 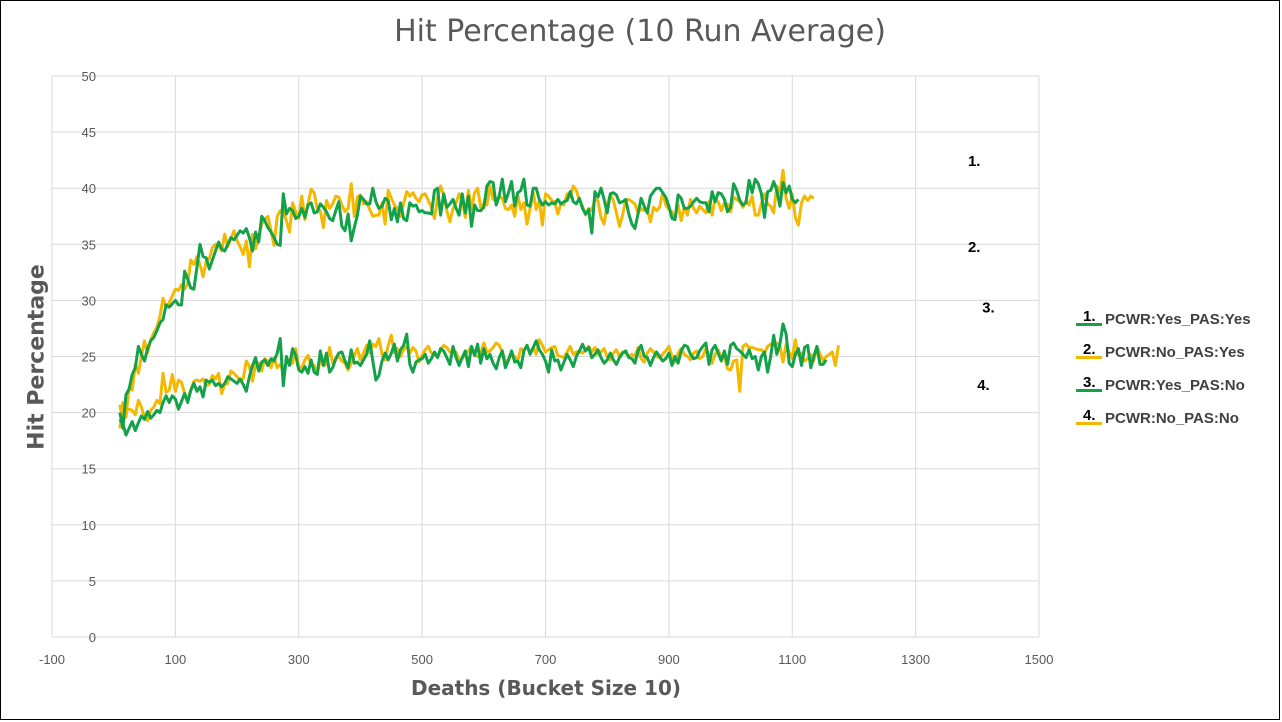 I want to click on x-tick-label: 1500, so click(x=1039, y=659).